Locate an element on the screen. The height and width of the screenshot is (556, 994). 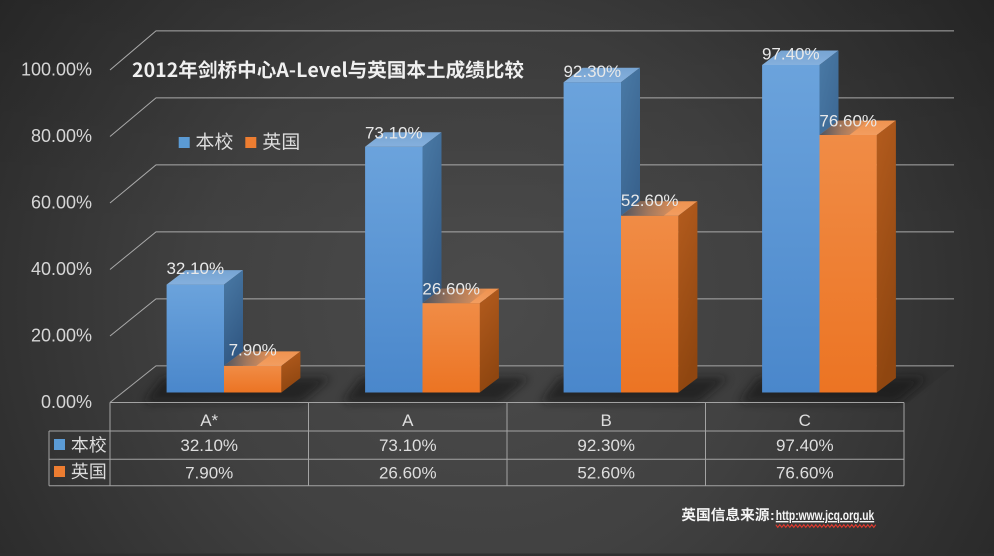
svg-text: http:www.jcq.org.uk is located at coordinates (825, 515).